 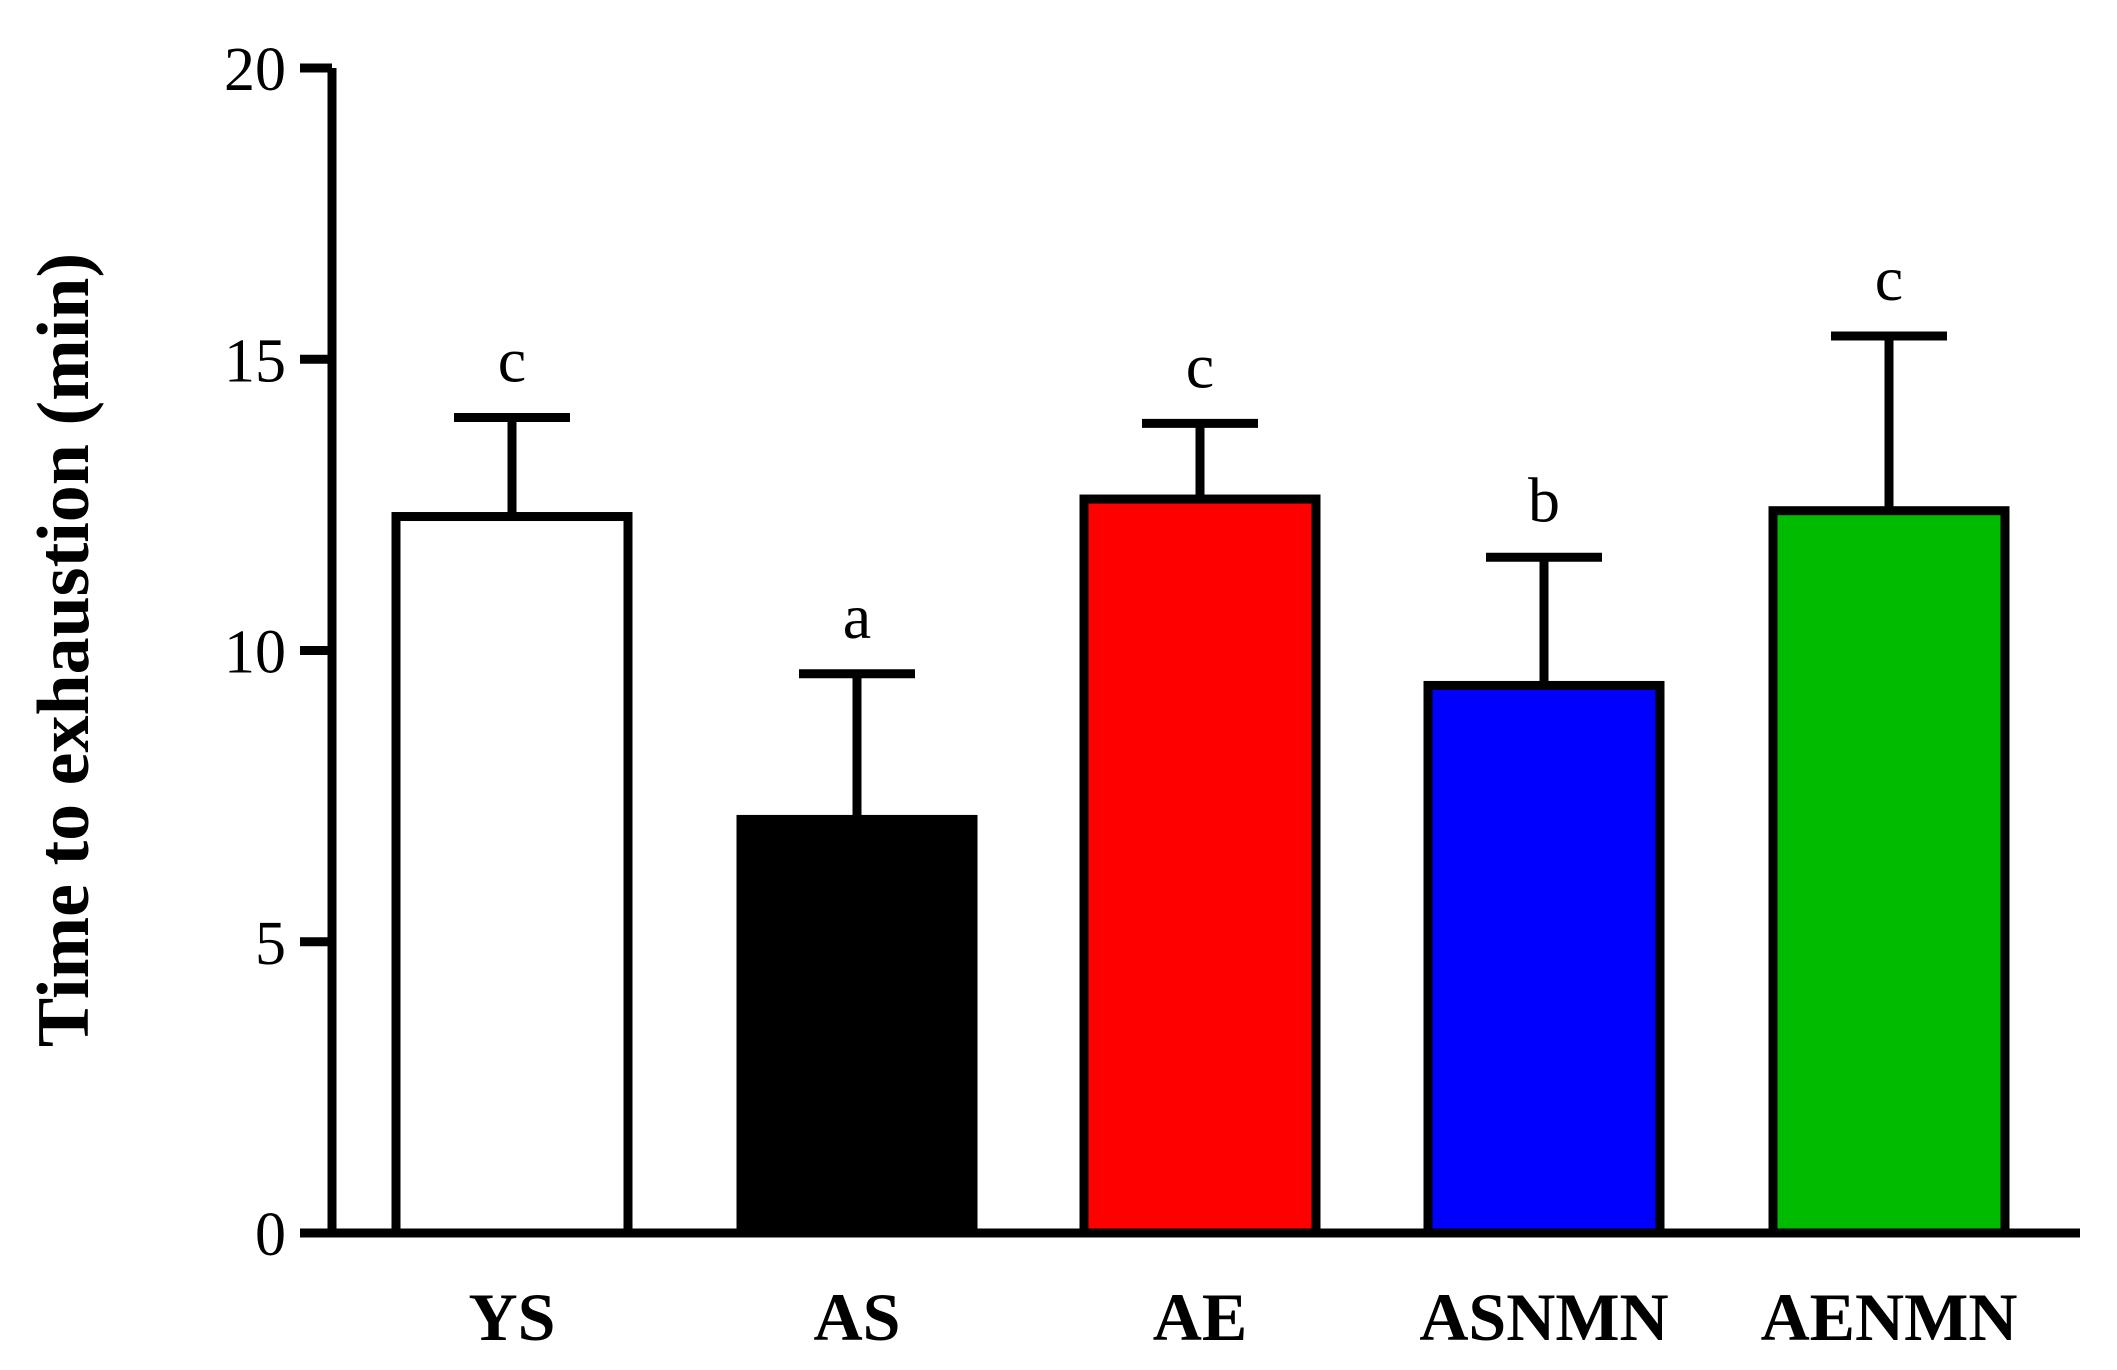 I want to click on bar-asnmn, so click(x=1544, y=959).